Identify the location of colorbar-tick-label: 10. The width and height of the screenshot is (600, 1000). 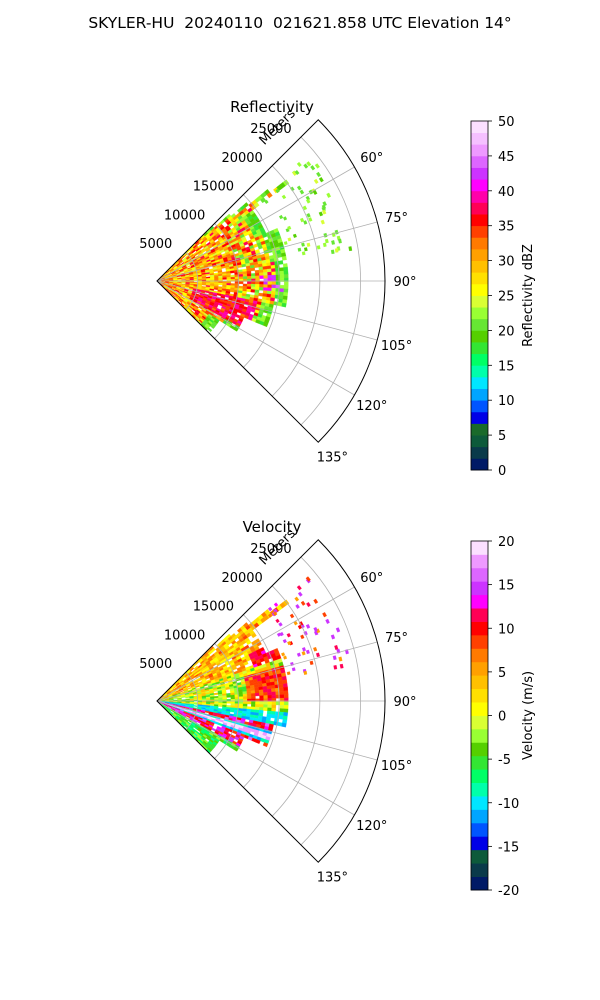
(506, 401).